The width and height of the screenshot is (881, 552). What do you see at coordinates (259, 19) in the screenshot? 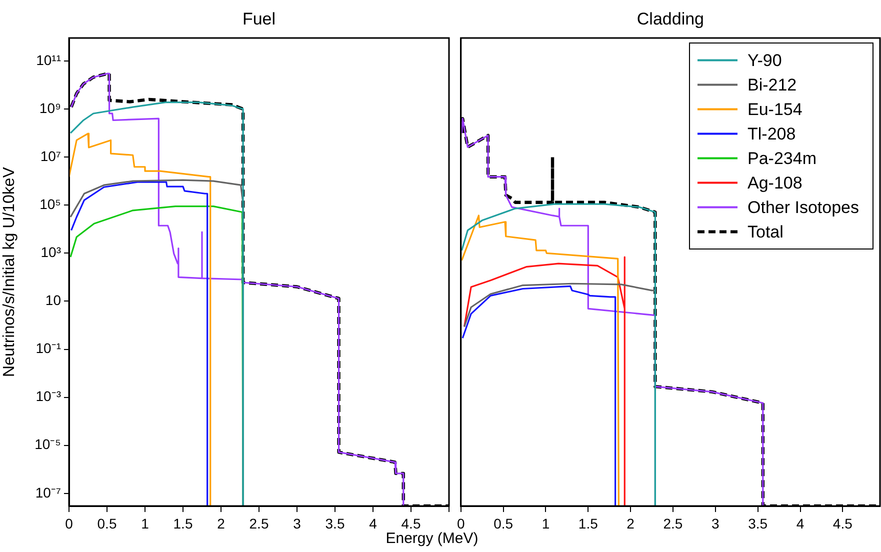
I see `chart-title: Fuel` at bounding box center [259, 19].